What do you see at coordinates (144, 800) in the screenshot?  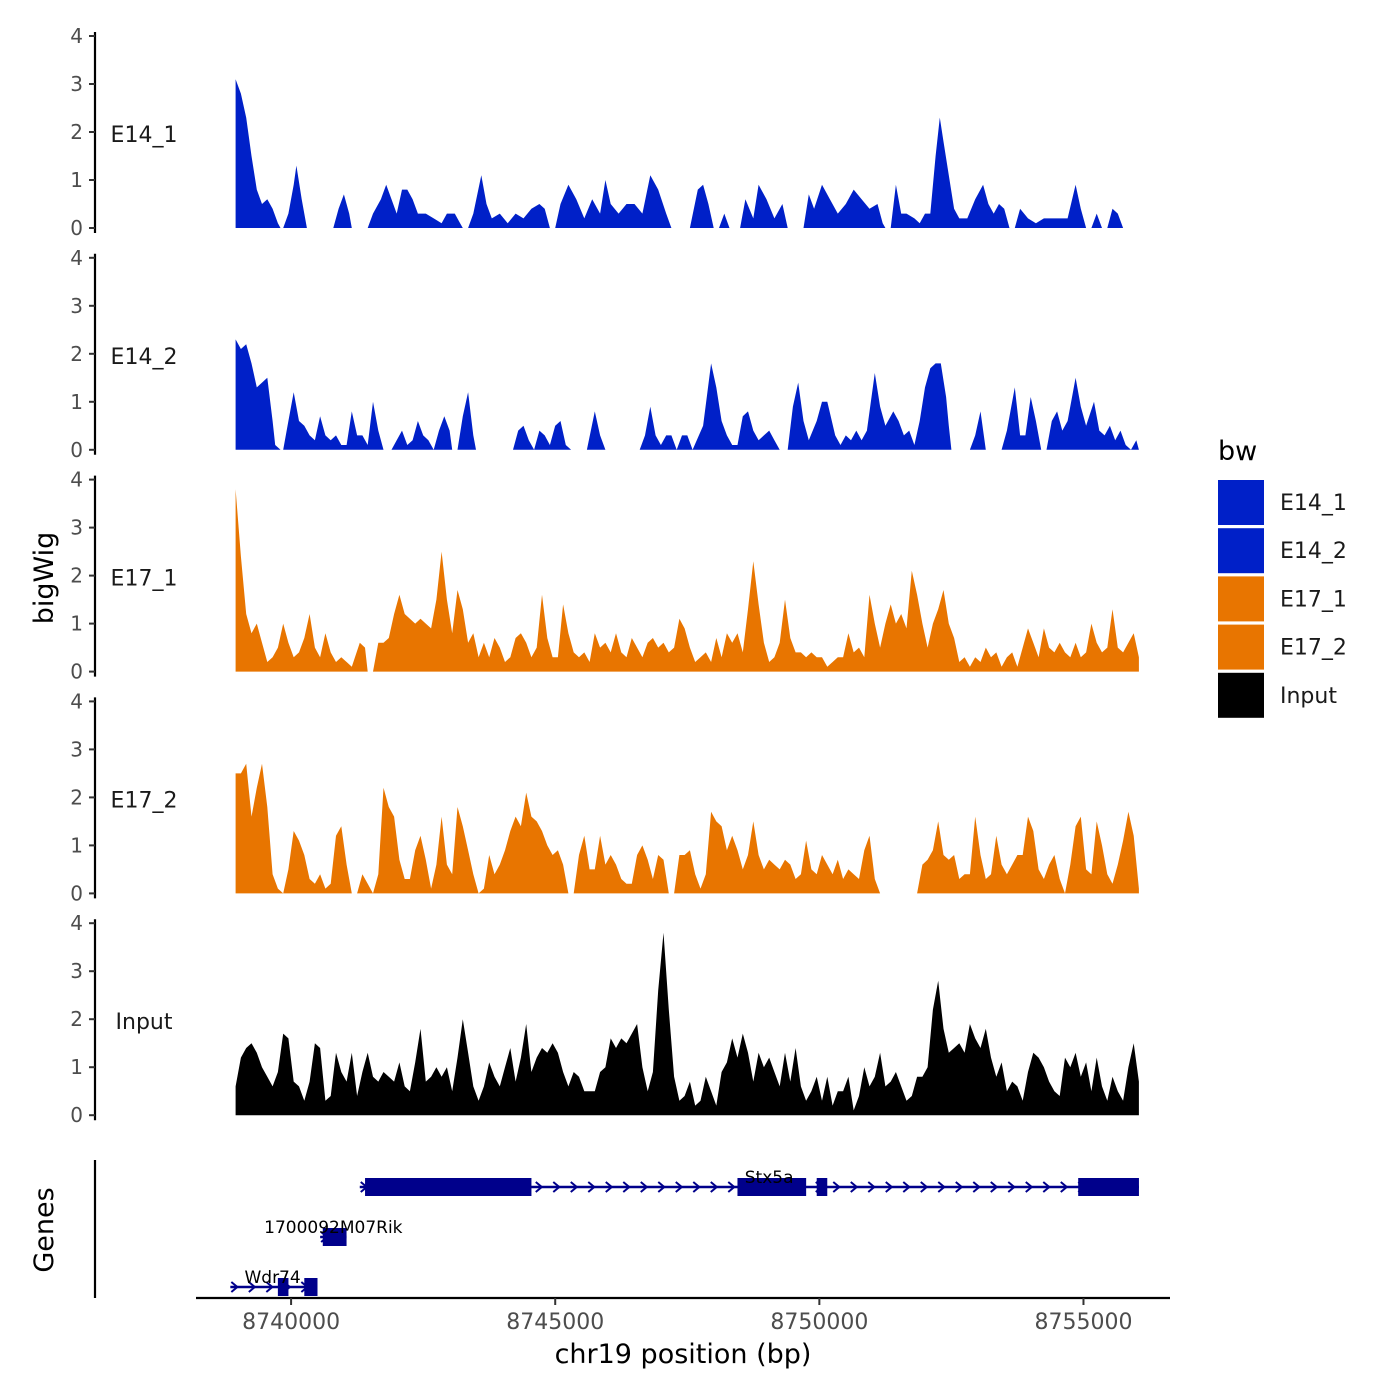 I see `track-label: E17_2` at bounding box center [144, 800].